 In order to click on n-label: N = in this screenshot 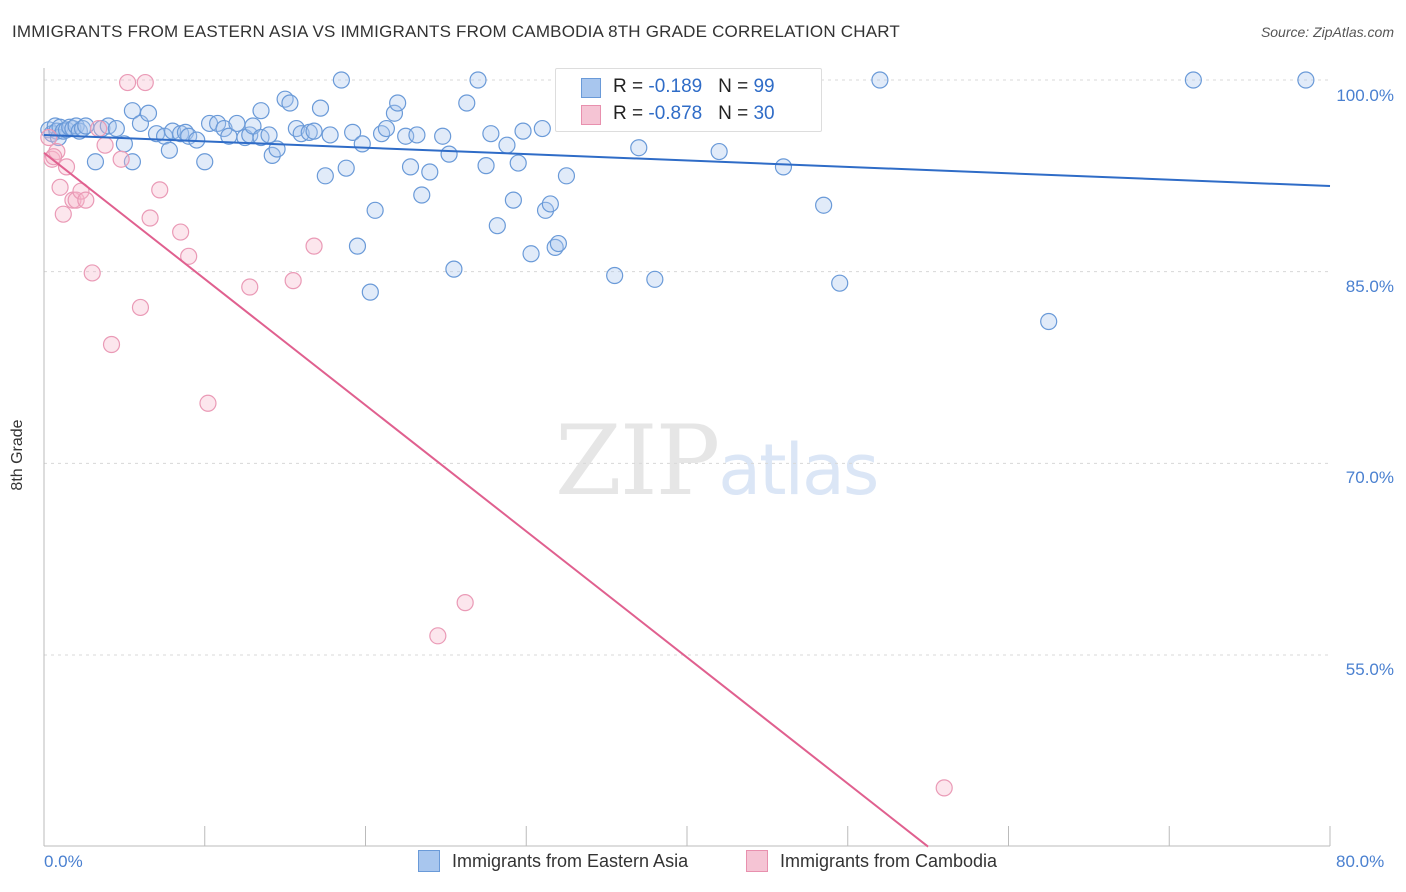, I will do `click(736, 113)`.